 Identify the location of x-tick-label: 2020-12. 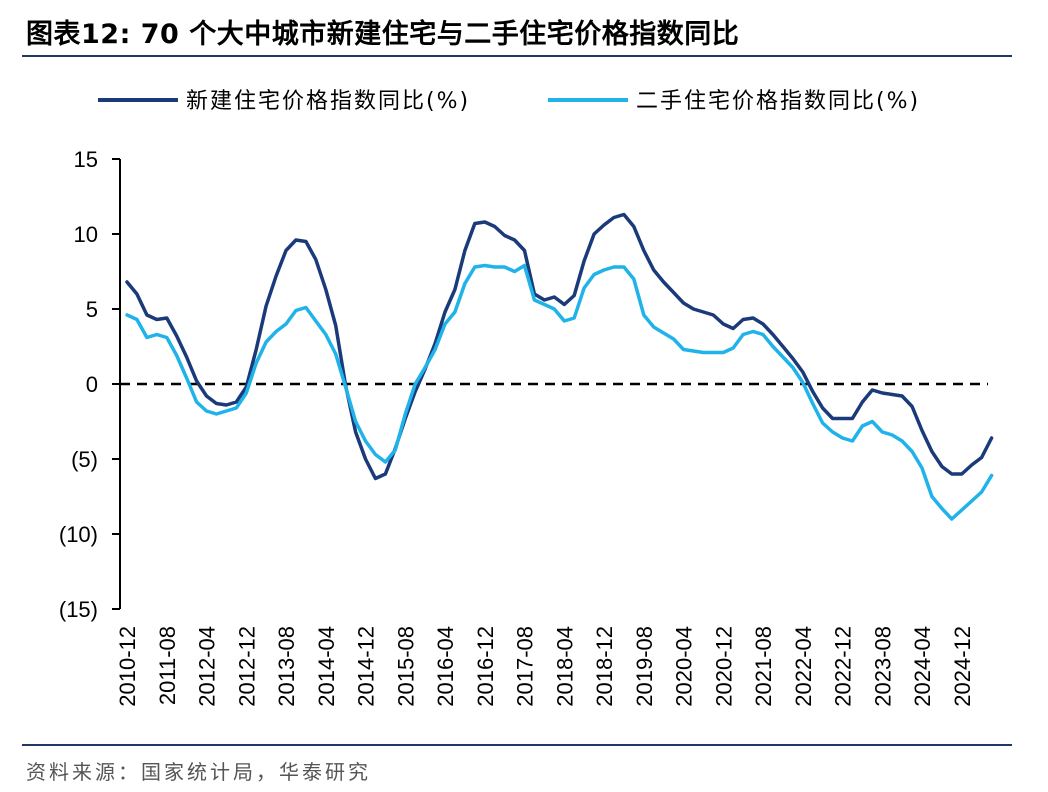
(723, 666).